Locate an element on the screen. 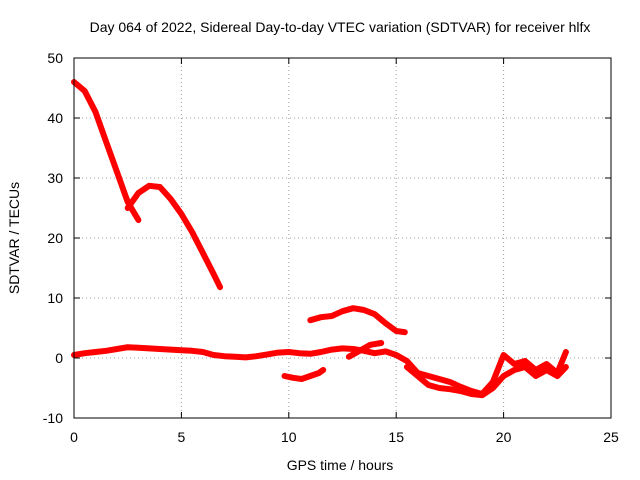  x-tick-label: 5 is located at coordinates (182, 437).